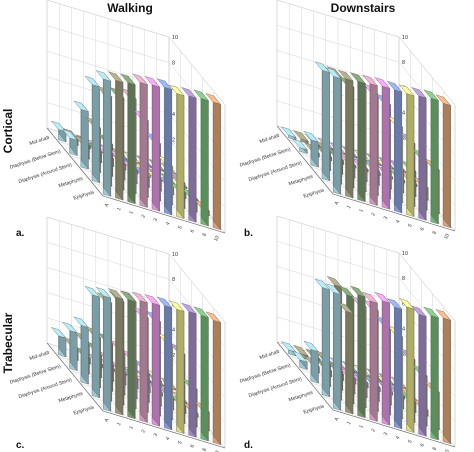 Image resolution: width=474 pixels, height=452 pixels. What do you see at coordinates (363, 8) in the screenshot?
I see `column-title-downstairs: Downstairs` at bounding box center [363, 8].